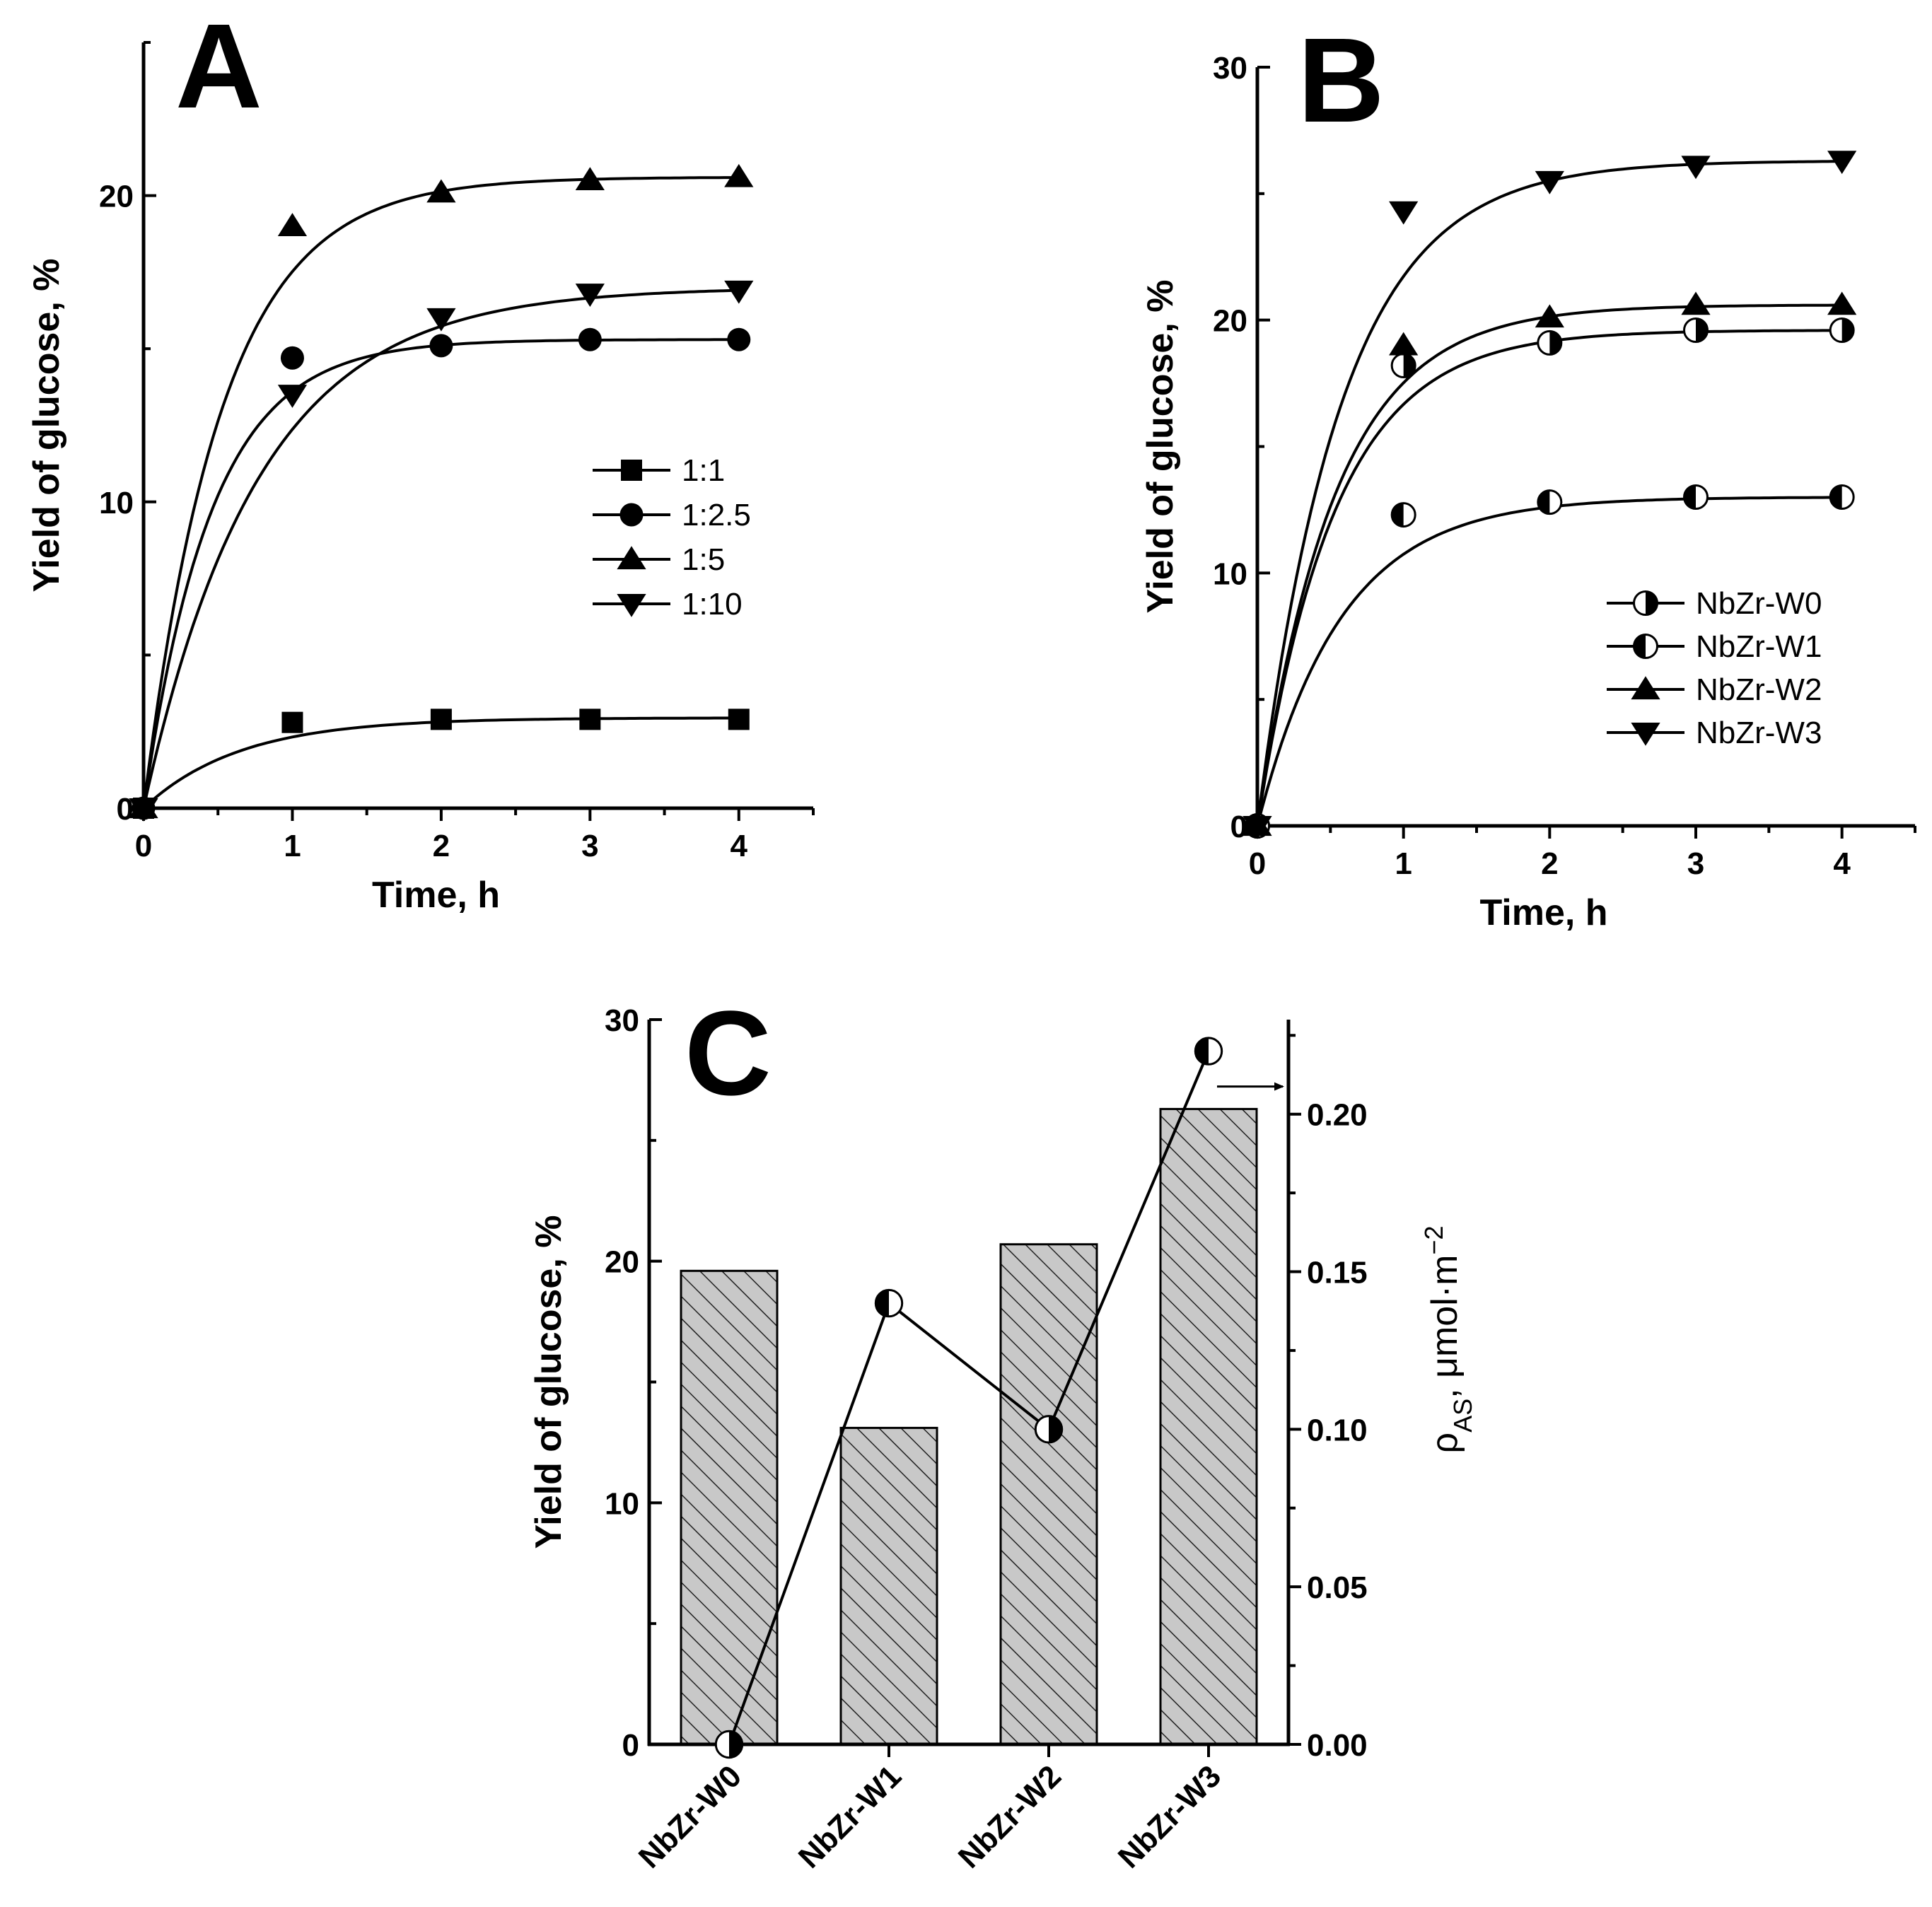  I want to click on panel-a-y-tick-label-1: 10, so click(116, 503).